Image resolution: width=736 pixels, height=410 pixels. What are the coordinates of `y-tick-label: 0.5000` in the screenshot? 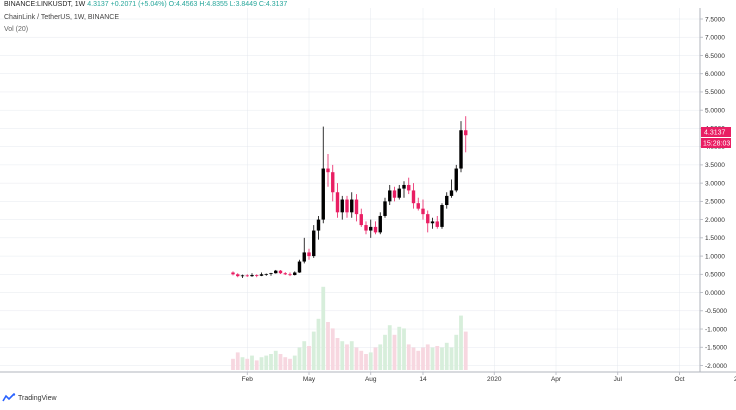 It's located at (715, 275).